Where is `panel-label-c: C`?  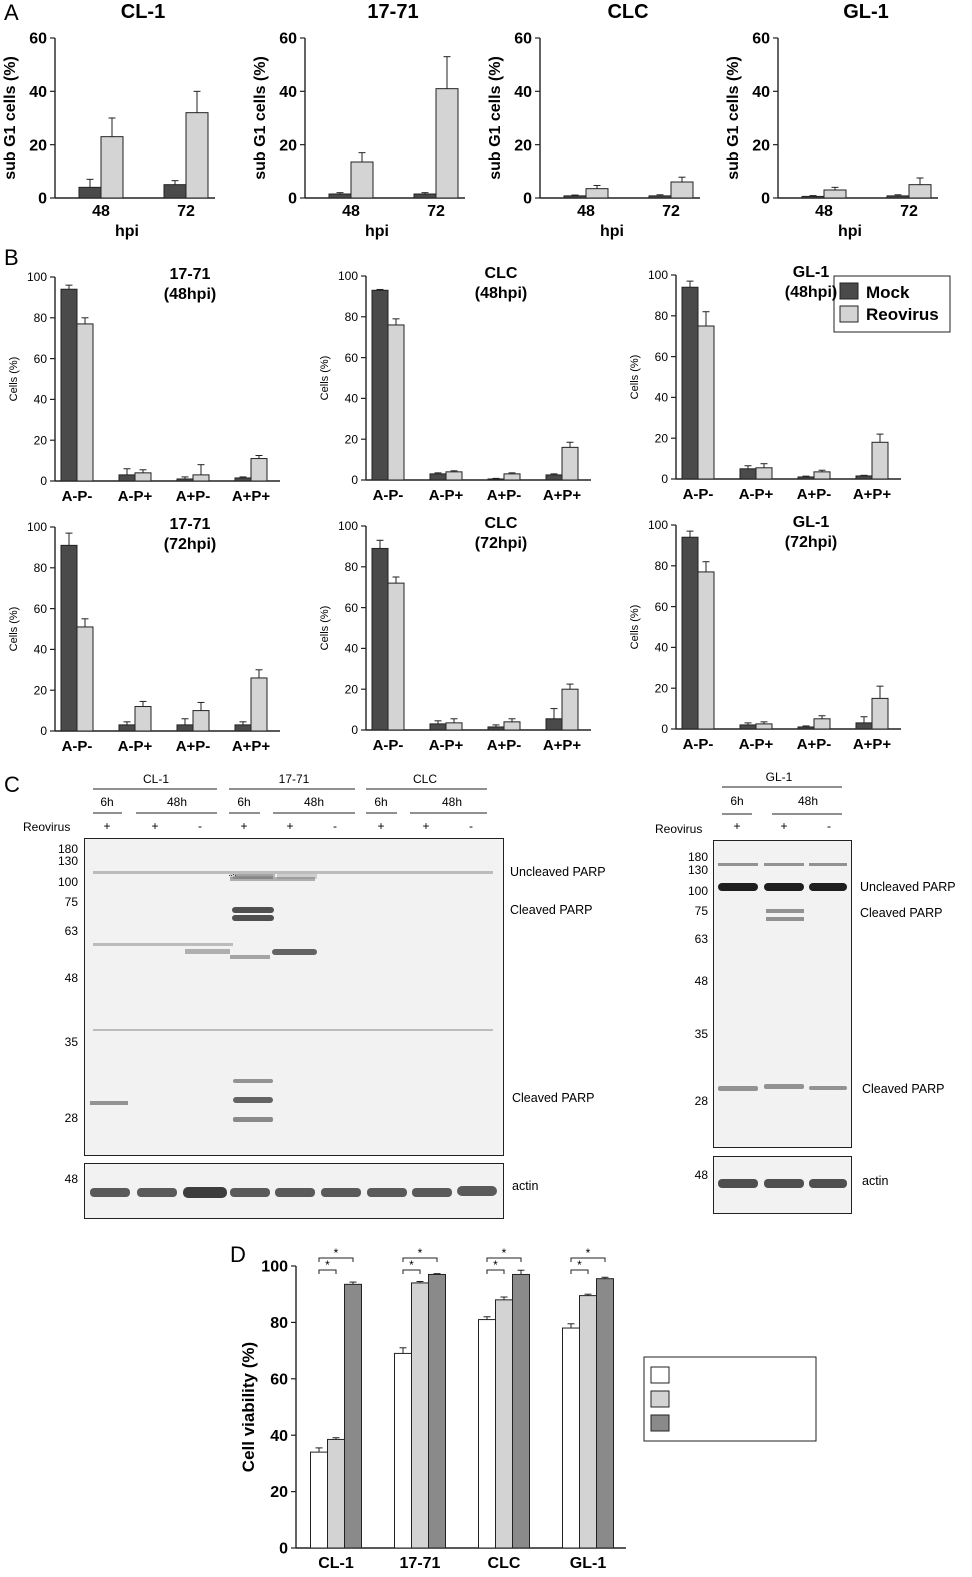
panel-label-c: C is located at coordinates (12, 784).